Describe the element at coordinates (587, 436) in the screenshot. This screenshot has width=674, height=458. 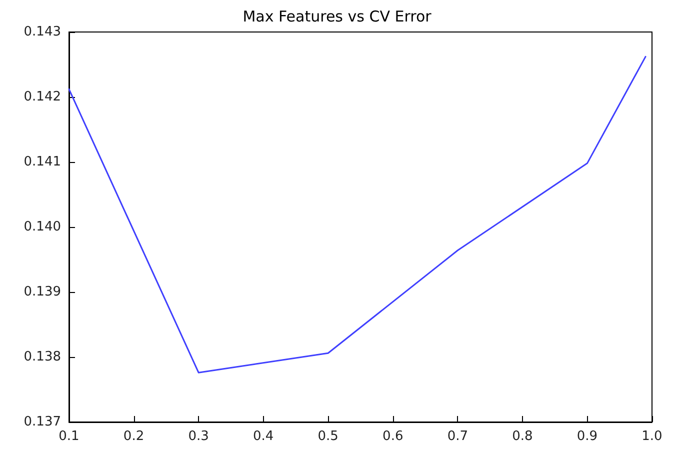
I see `x-tick-label: 0.9` at that location.